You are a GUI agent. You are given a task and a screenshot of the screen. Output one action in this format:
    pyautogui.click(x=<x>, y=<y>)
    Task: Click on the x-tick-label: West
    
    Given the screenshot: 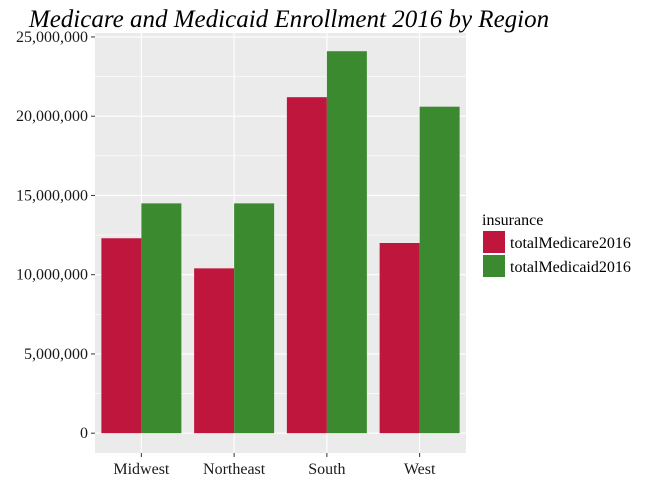 What is the action you would take?
    pyautogui.click(x=420, y=469)
    